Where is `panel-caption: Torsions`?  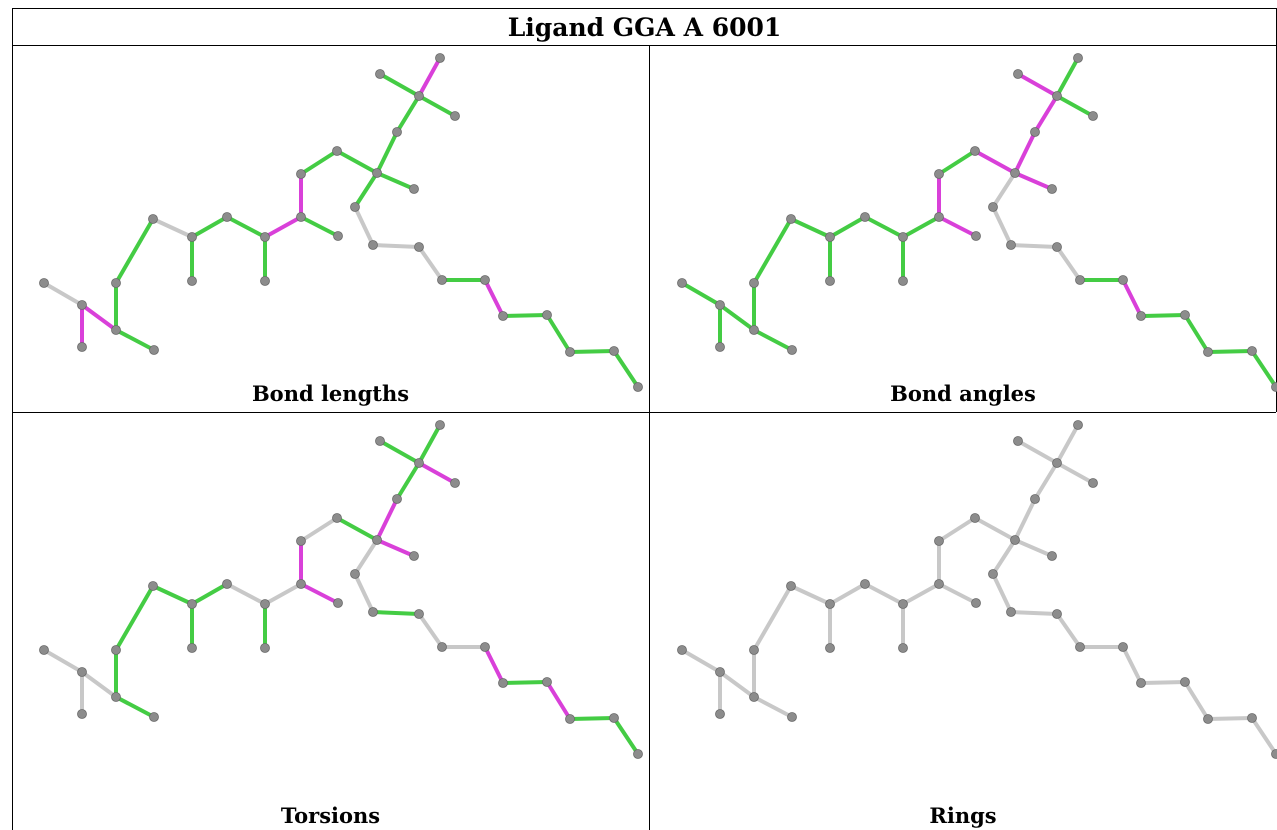 panel-caption: Torsions is located at coordinates (330, 815).